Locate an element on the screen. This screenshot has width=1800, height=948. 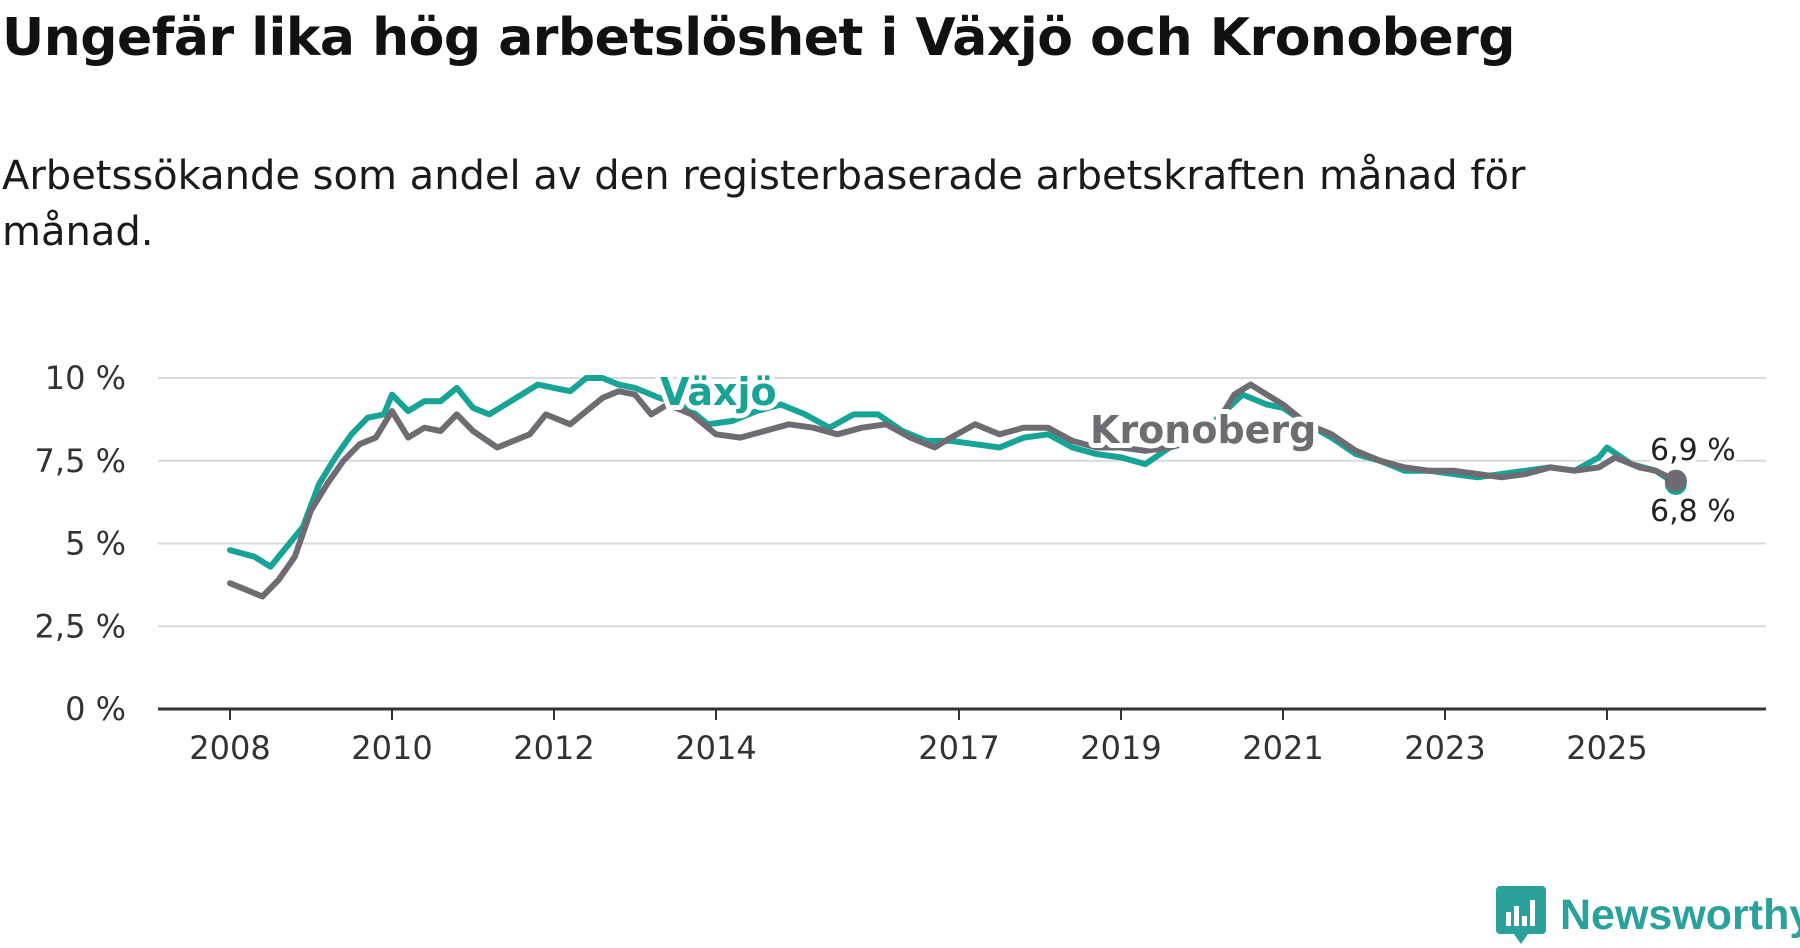
y-axis-ticks: 0 % 2,5 % 5 % 7,5 % 10 % is located at coordinates (80, 543).